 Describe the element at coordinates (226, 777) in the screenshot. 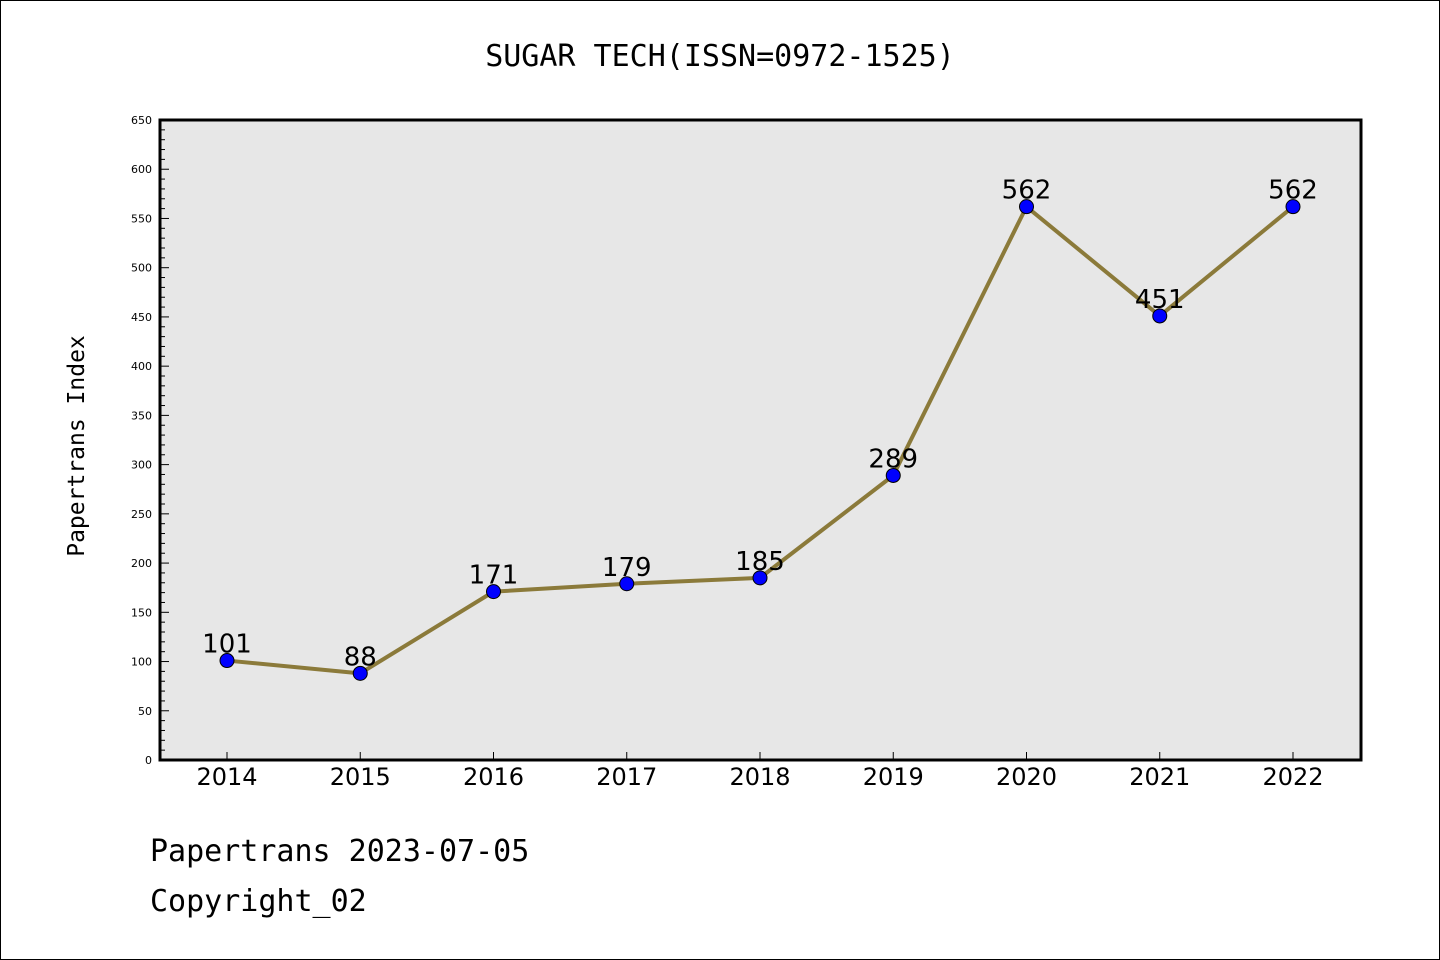

I see `x-tick-label: 2014` at that location.